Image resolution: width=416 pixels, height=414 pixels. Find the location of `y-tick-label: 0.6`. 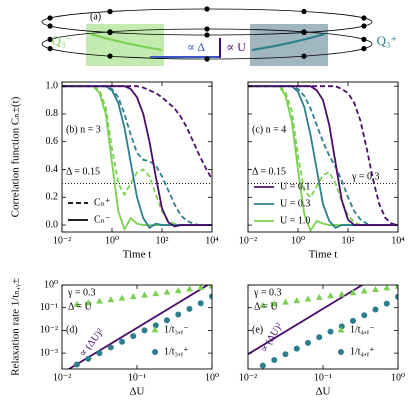

y-tick-label: 0.6 is located at coordinates (52, 141).